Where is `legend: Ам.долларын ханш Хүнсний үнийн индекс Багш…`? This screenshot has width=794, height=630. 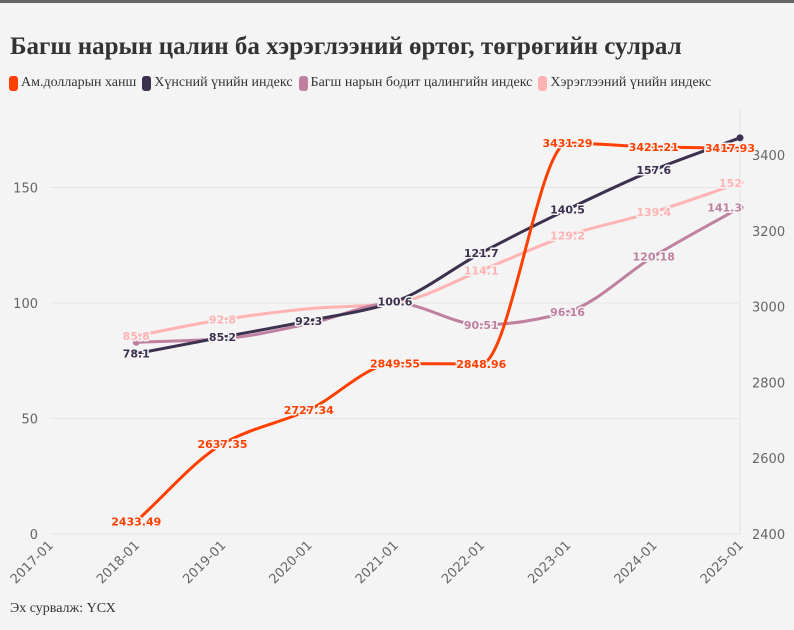
legend: Ам.долларын ханш Хүнсний үнийн индекс Багш… is located at coordinates (360, 83).